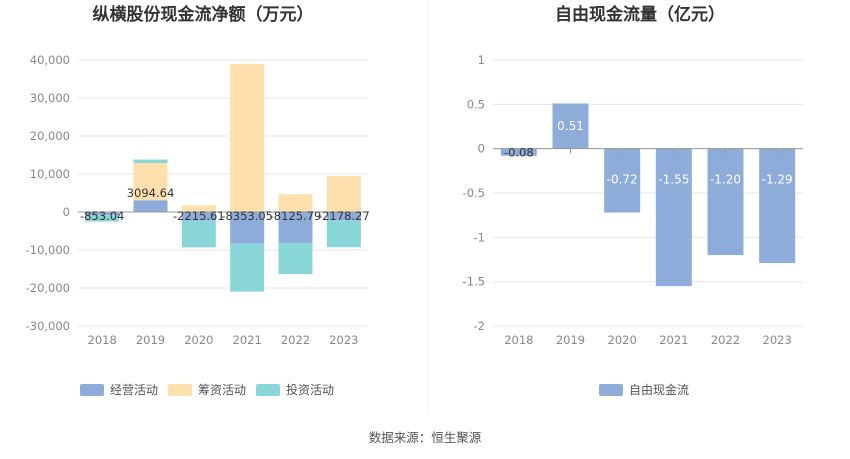 Image resolution: width=850 pixels, height=459 pixels. I want to click on bar-operating-2023, so click(343, 216).